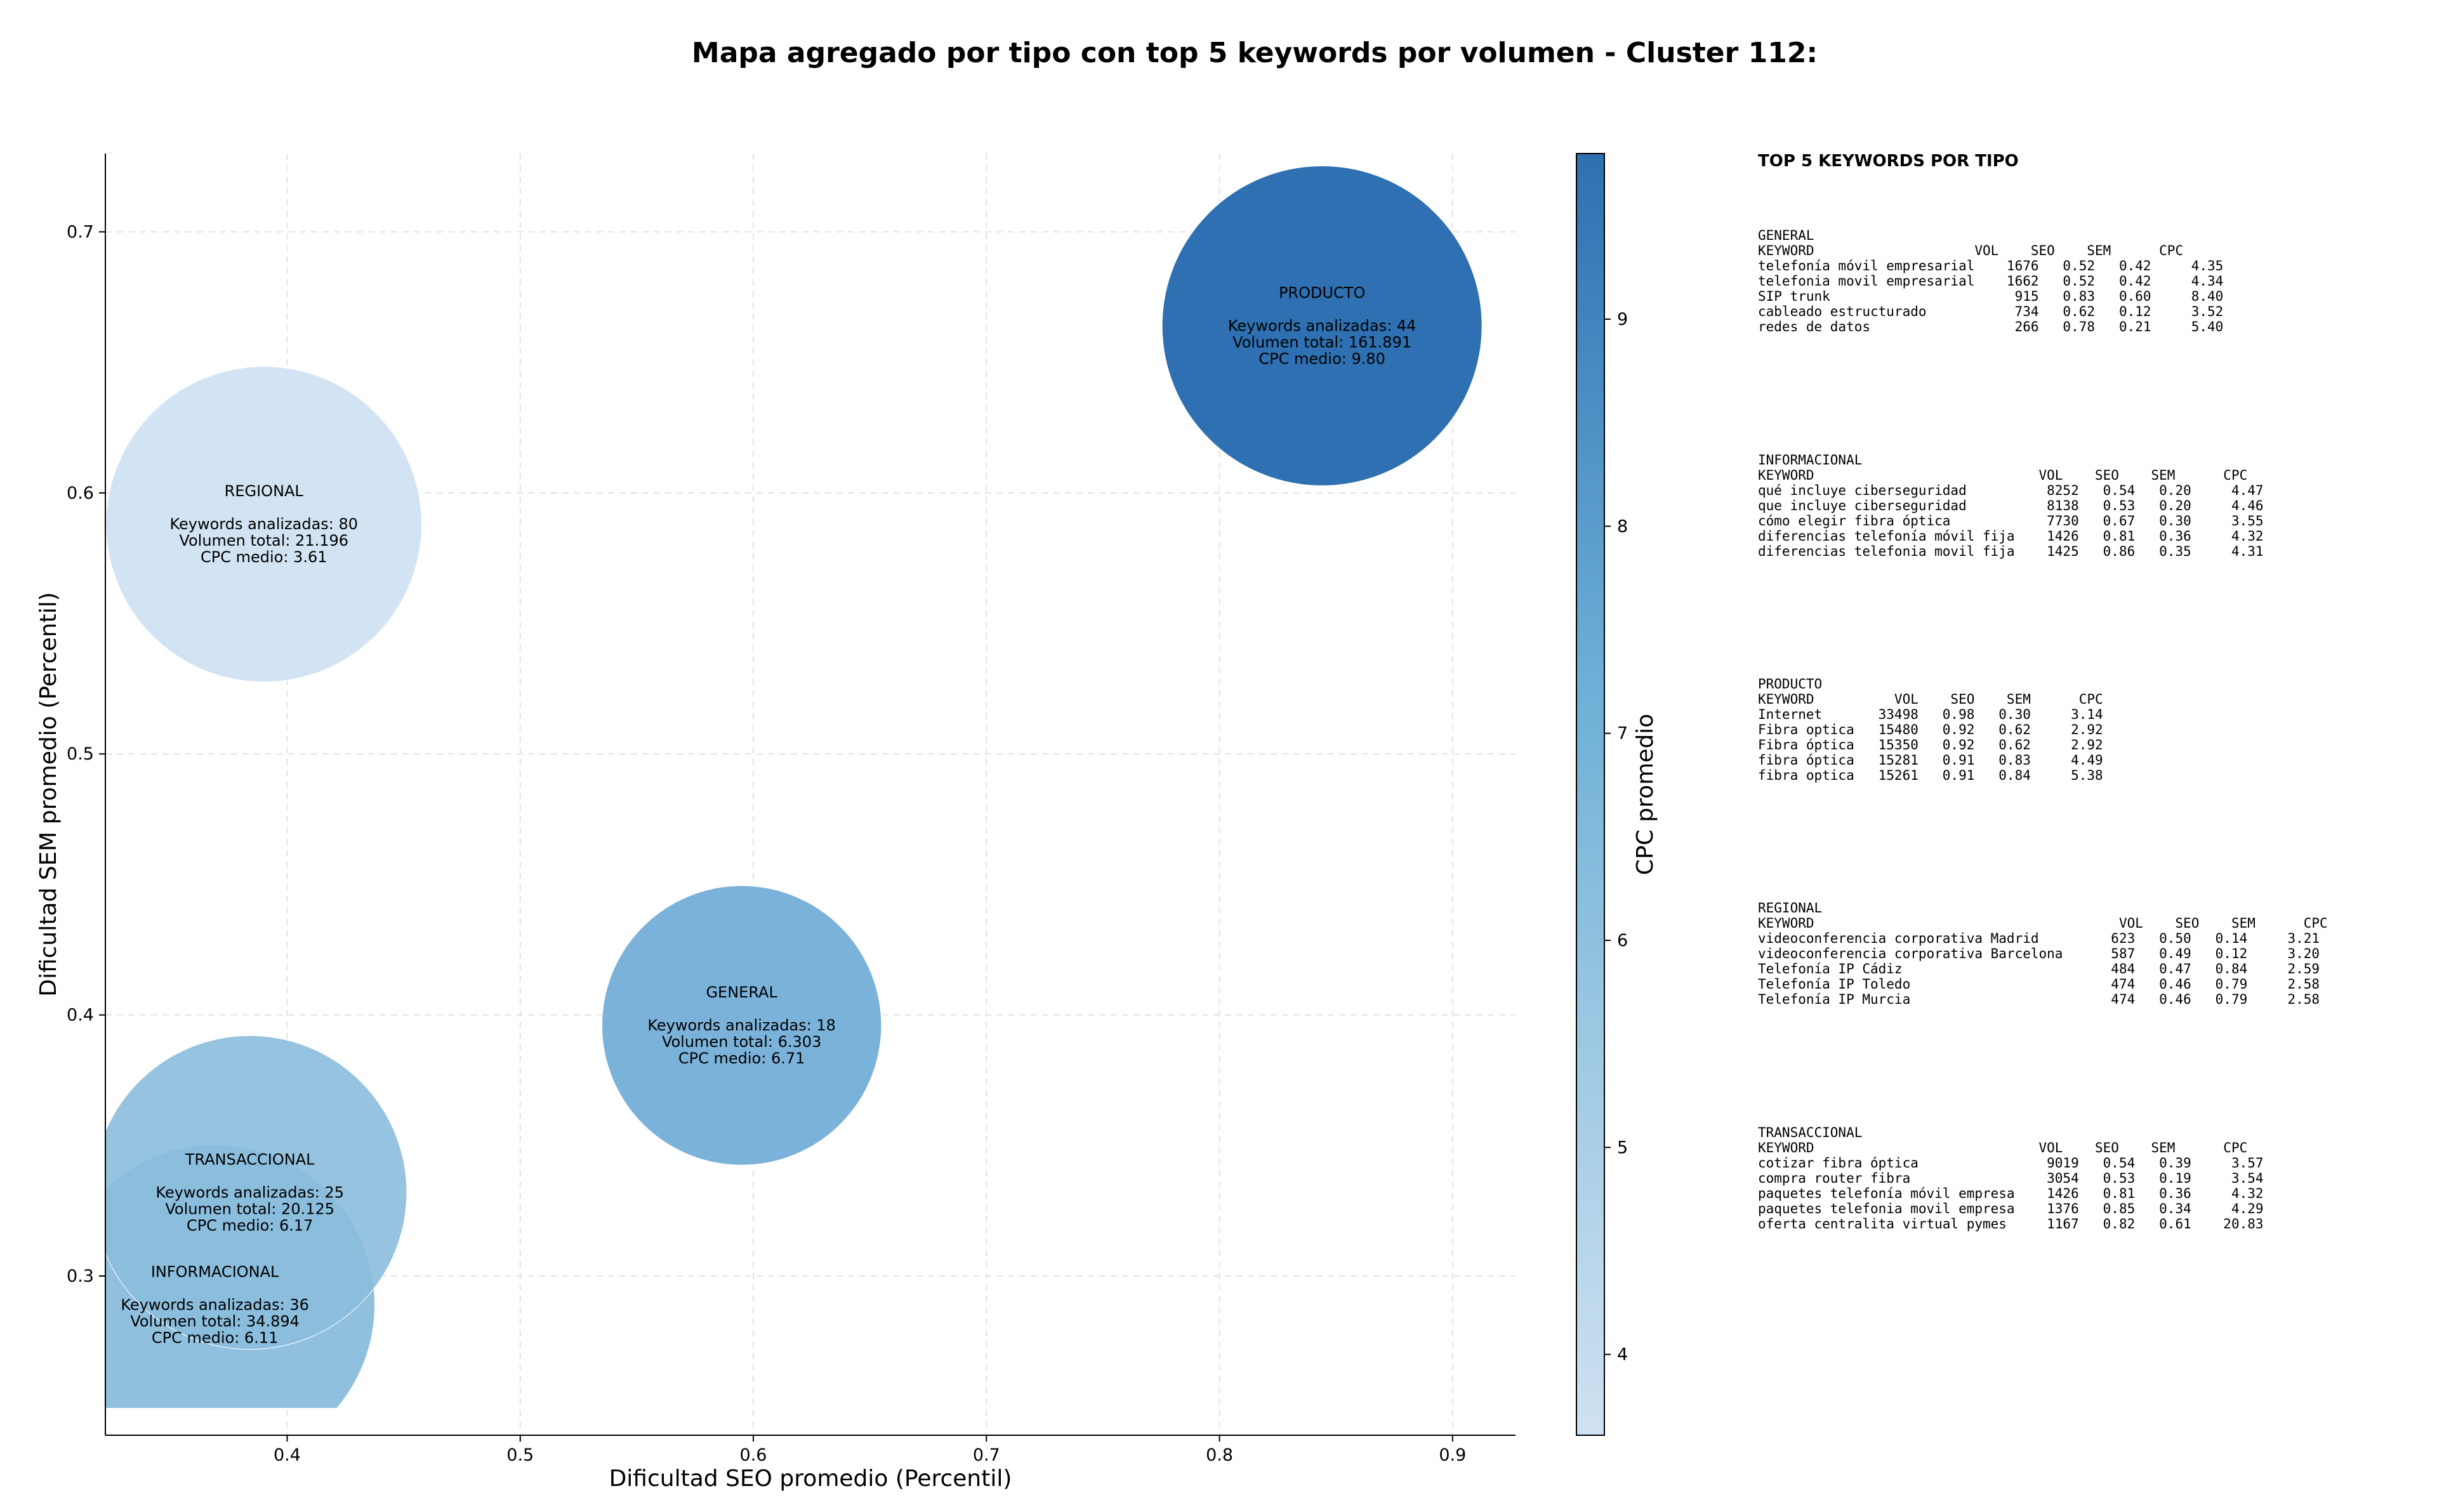 The image size is (2437, 1512). What do you see at coordinates (215, 1321) in the screenshot?
I see `bubble-info-line: Volumen total: 34.894` at bounding box center [215, 1321].